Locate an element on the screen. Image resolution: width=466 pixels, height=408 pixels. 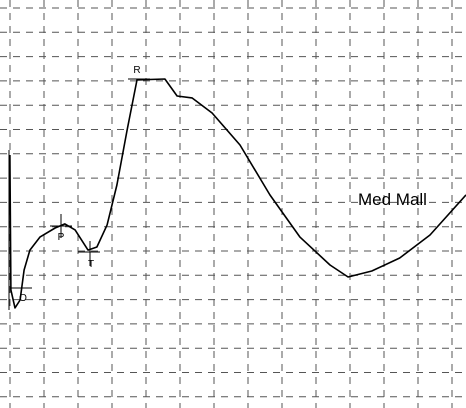
annotation: T is located at coordinates (91, 264).